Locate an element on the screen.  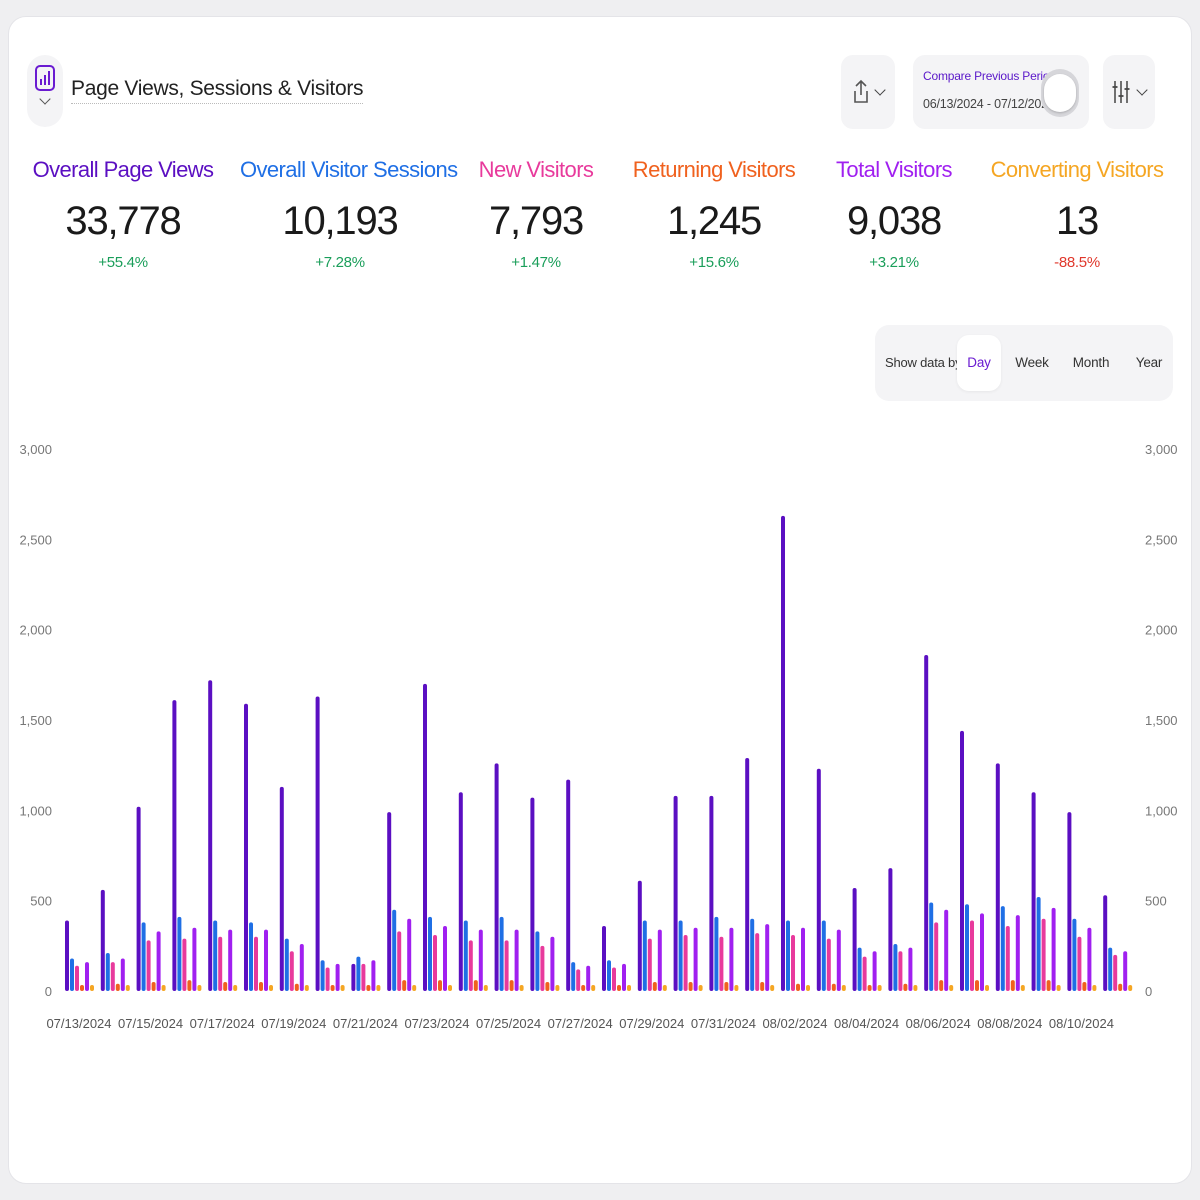
metric-label: Returning Visitors is located at coordinates (714, 169).